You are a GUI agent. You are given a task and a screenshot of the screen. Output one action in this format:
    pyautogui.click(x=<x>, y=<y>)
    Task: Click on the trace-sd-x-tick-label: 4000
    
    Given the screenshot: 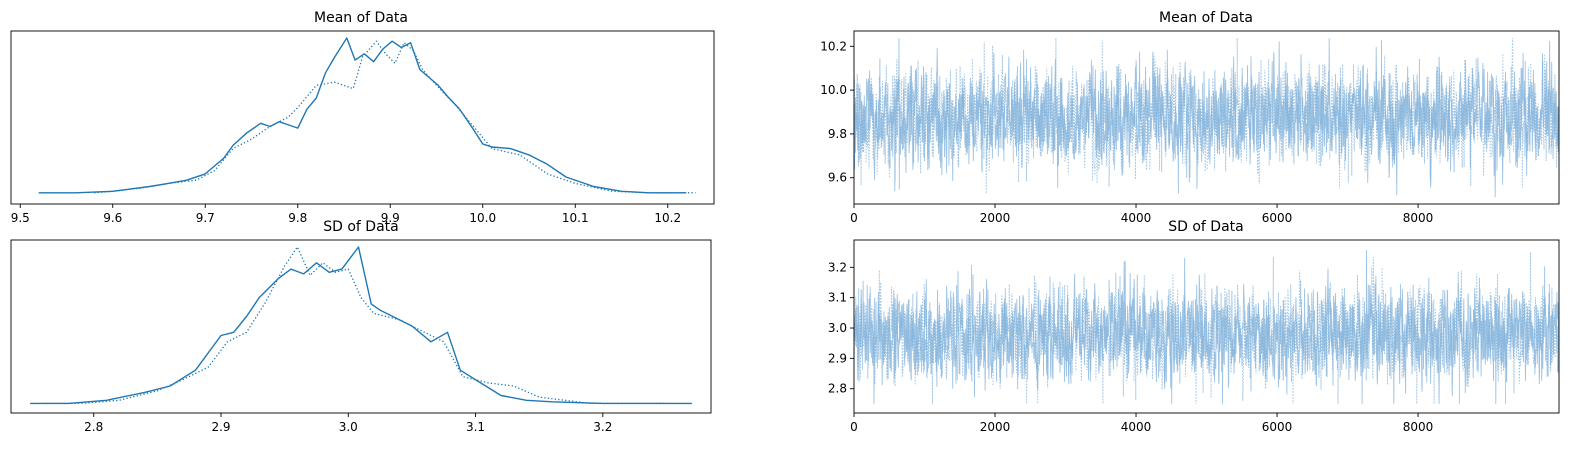 What is the action you would take?
    pyautogui.click(x=1136, y=427)
    